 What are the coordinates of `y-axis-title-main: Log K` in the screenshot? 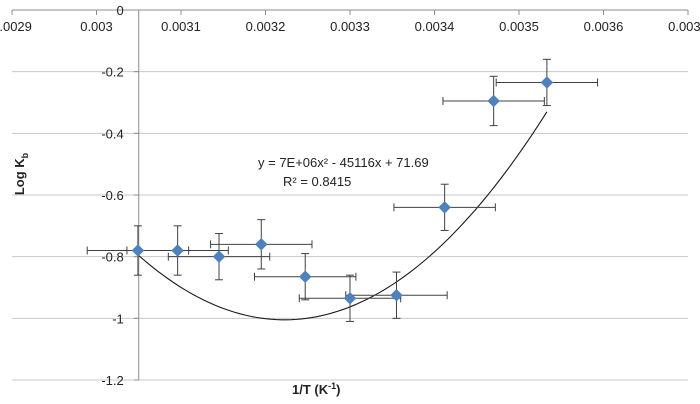 It's located at (19, 176).